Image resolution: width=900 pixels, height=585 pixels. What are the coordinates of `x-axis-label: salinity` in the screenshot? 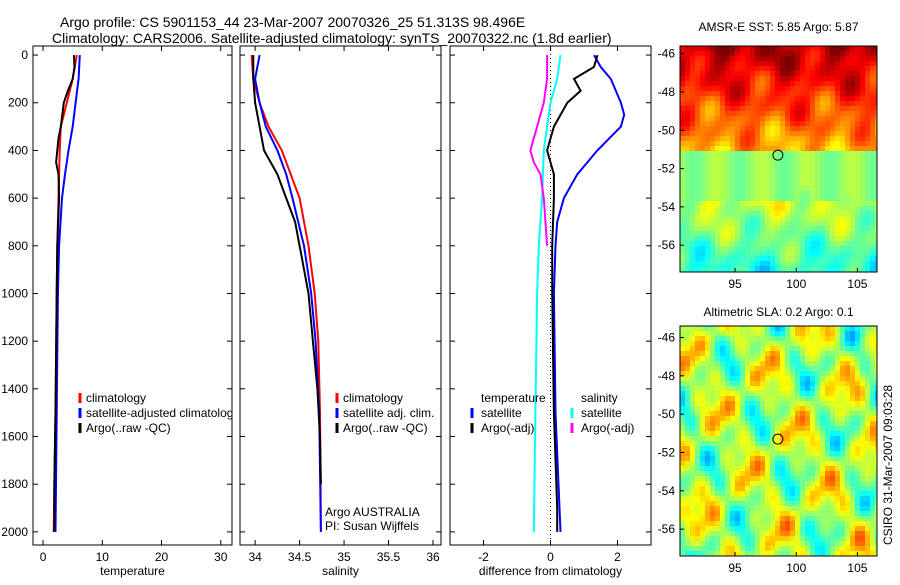 It's located at (340, 571).